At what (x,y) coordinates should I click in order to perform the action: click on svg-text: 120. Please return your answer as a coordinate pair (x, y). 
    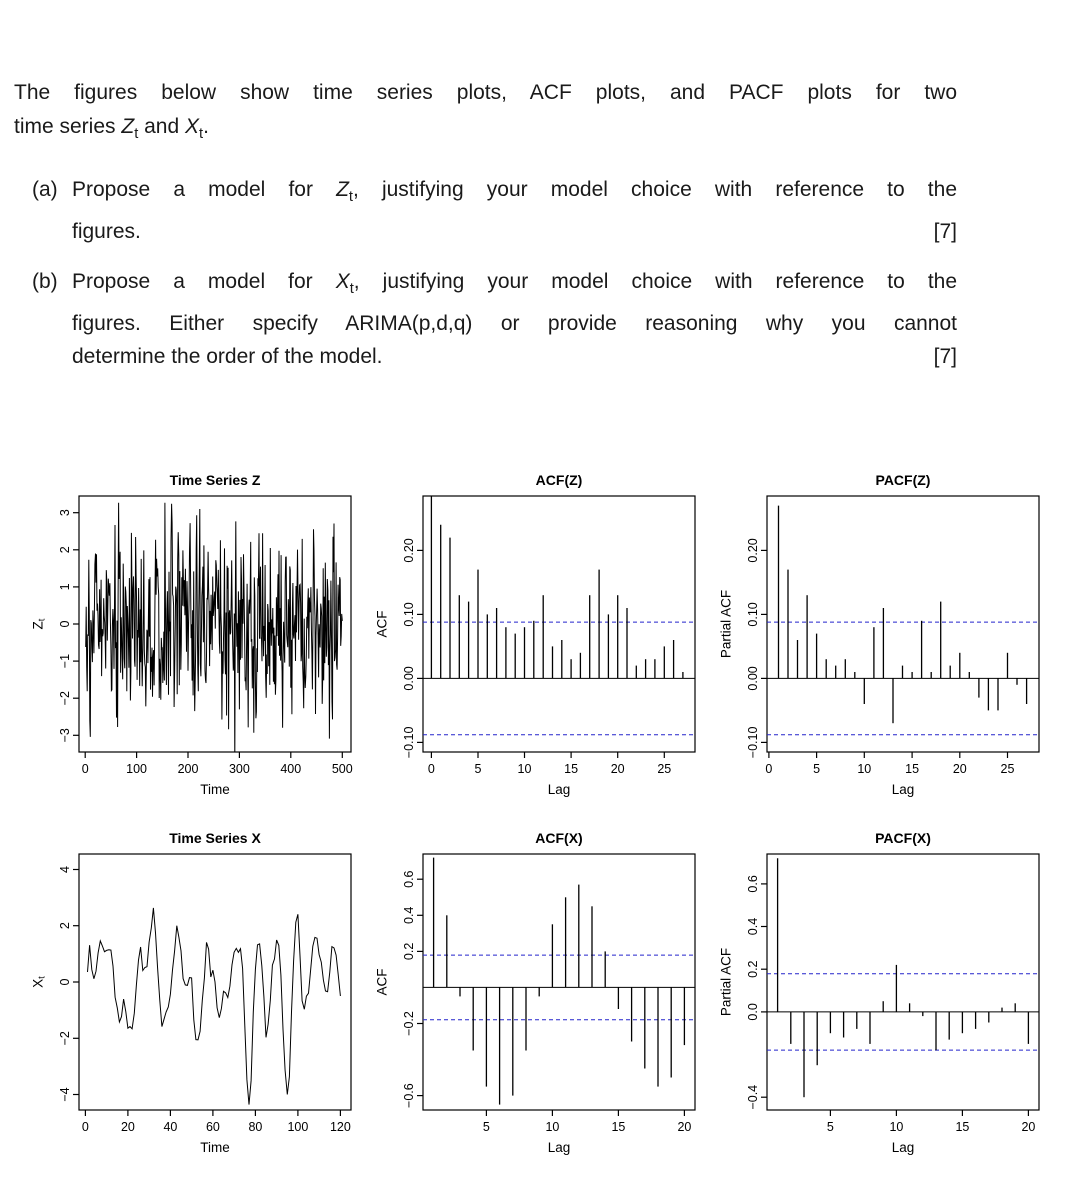
    Looking at the image, I should click on (339, 1127).